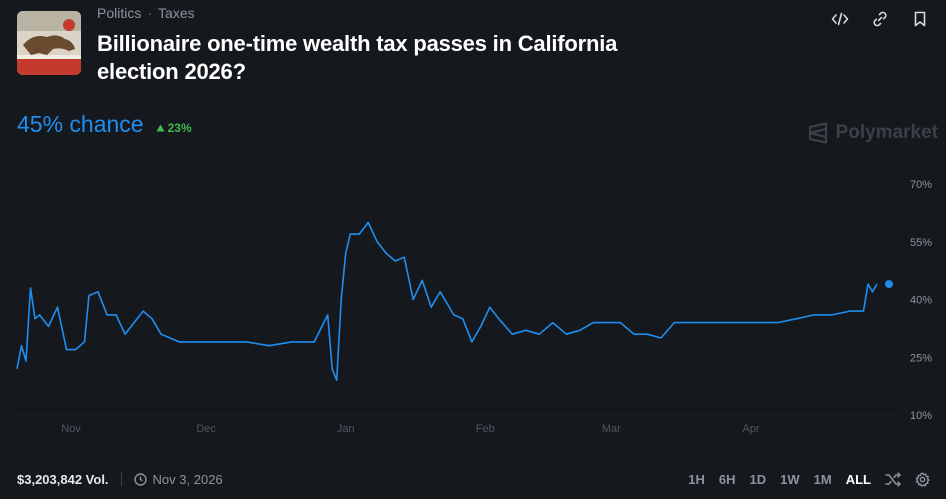 The height and width of the screenshot is (499, 946). What do you see at coordinates (921, 185) in the screenshot?
I see `y-tick-label: 70%` at bounding box center [921, 185].